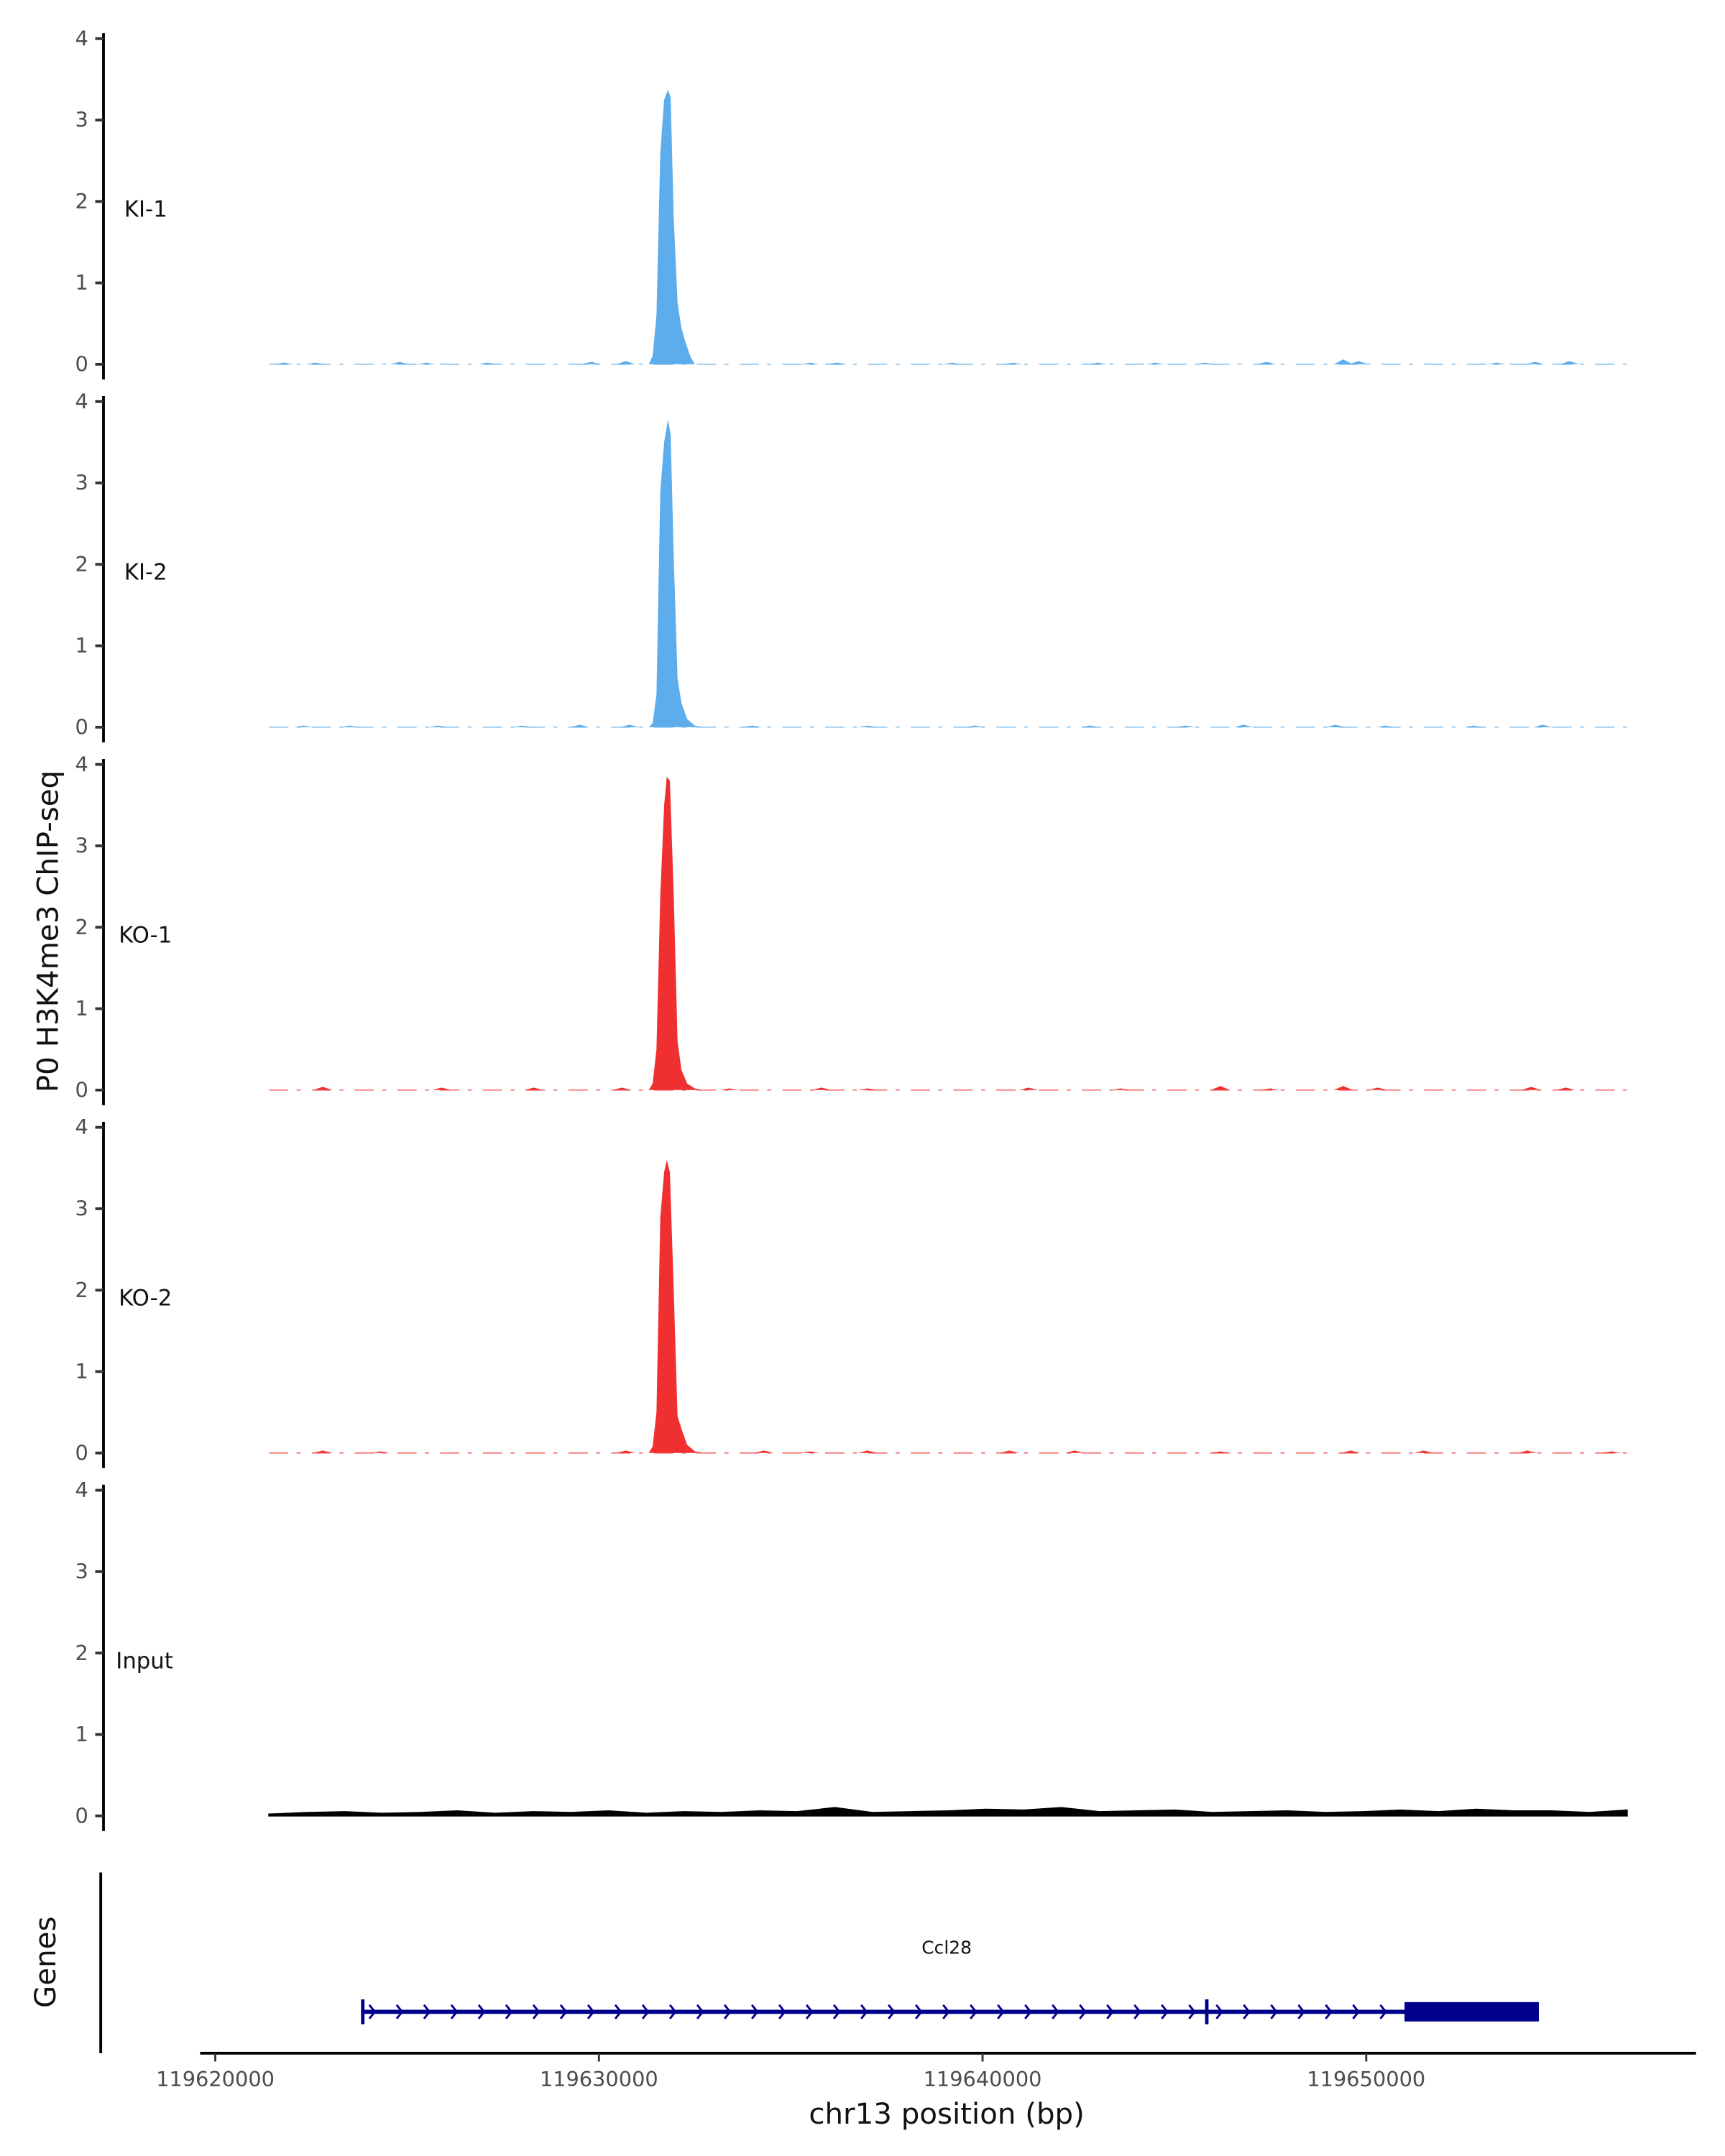 This screenshot has height=2156, width=1725. Describe the element at coordinates (950, 1981) in the screenshot. I see `gene-ccl28: Ccl28` at that location.